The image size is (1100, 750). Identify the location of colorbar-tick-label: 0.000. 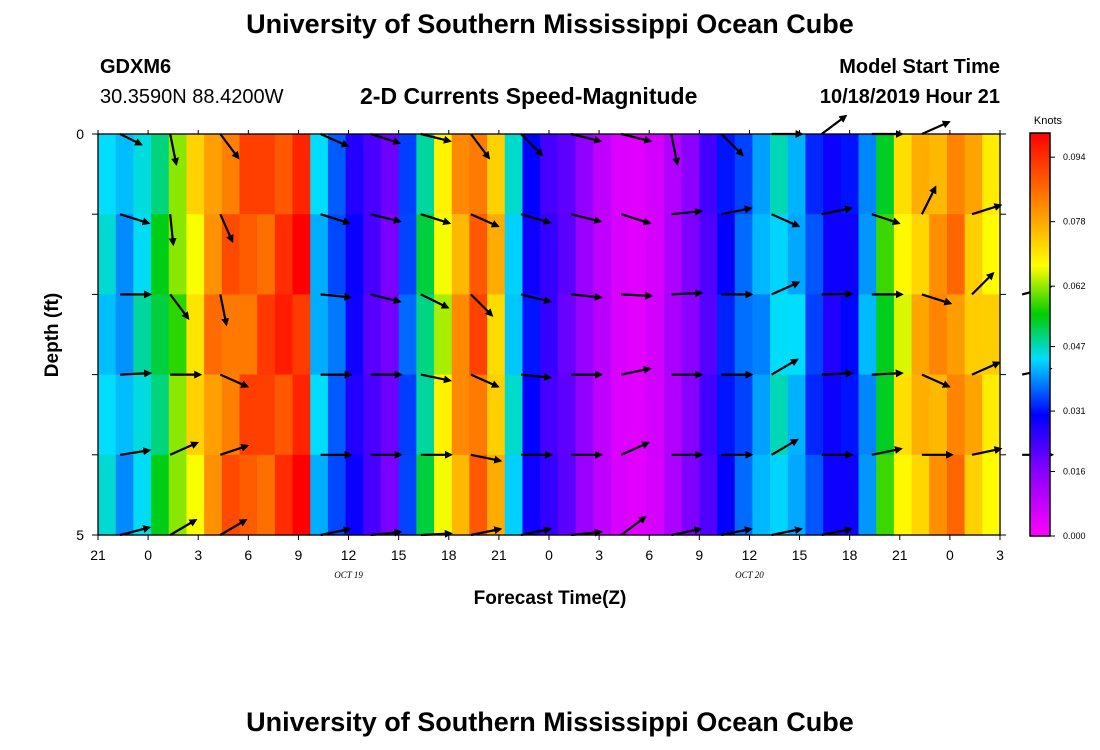
(1074, 536).